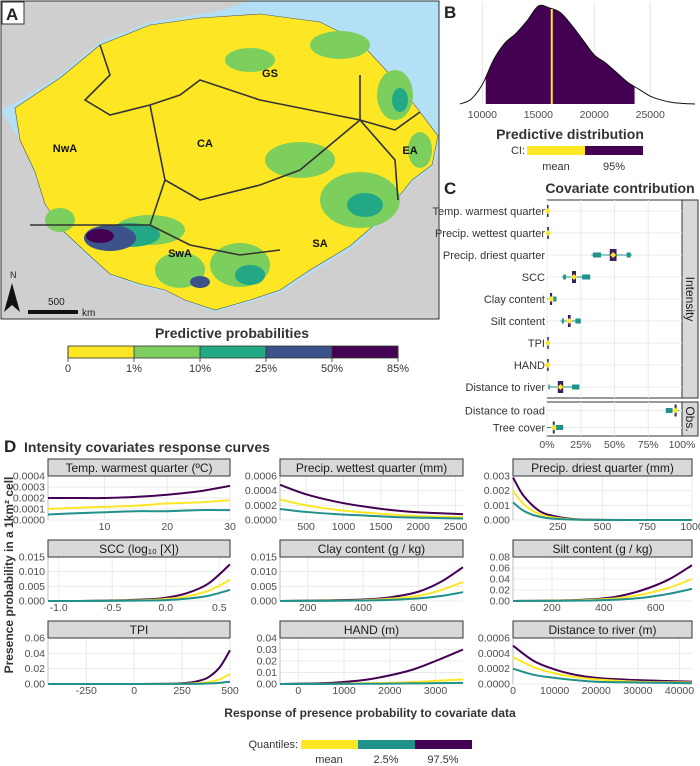 This screenshot has width=700, height=766. Describe the element at coordinates (690, 418) in the screenshot. I see `facet-strip-label: Obs.` at that location.